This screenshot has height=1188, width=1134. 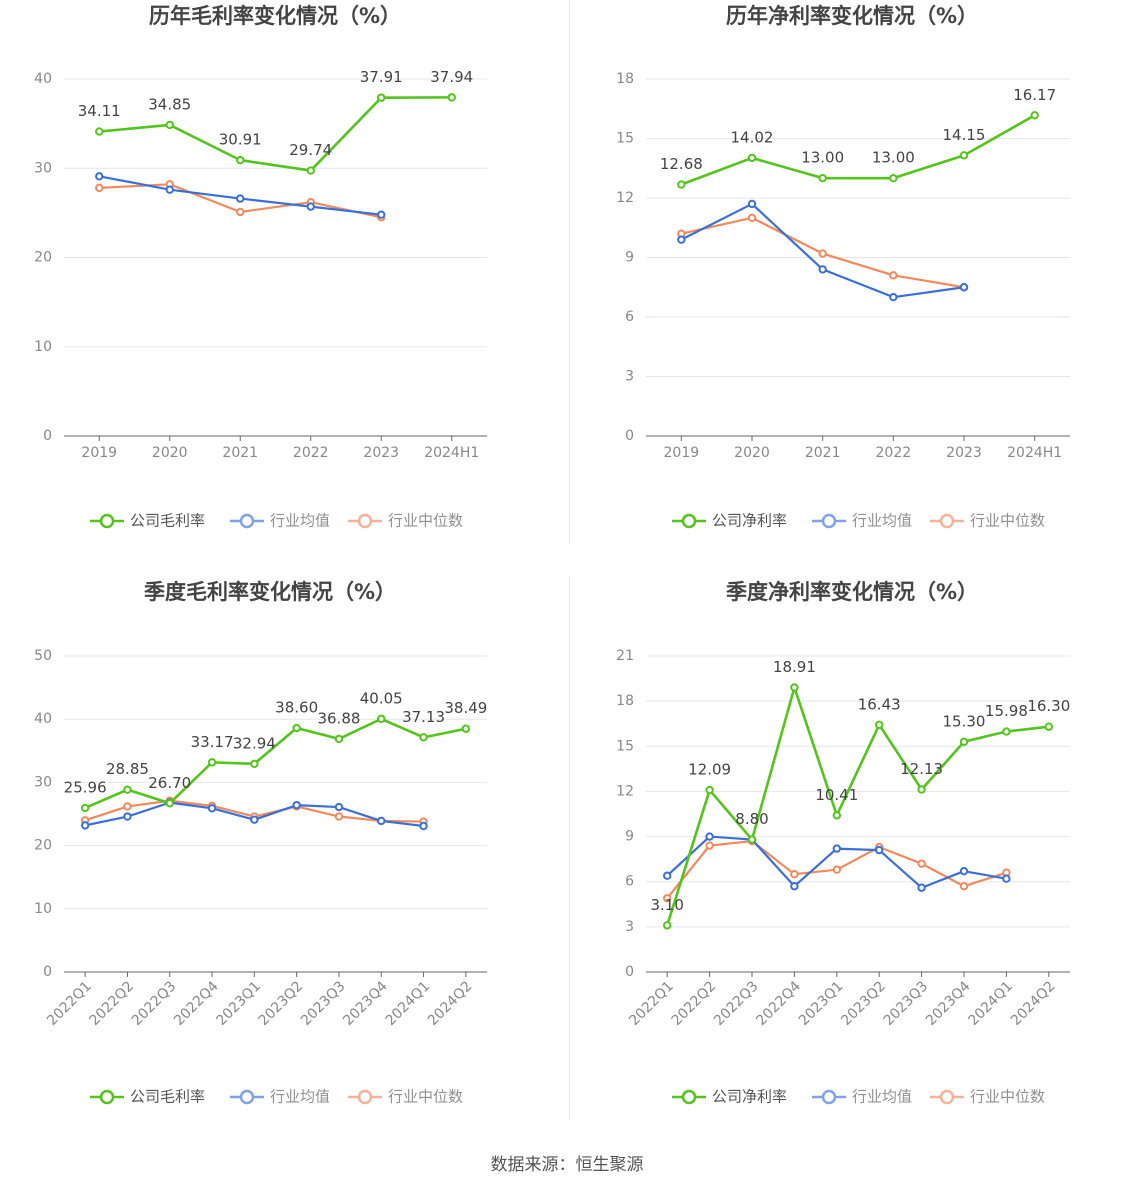 I want to click on data-label: 34.11, so click(x=99, y=111).